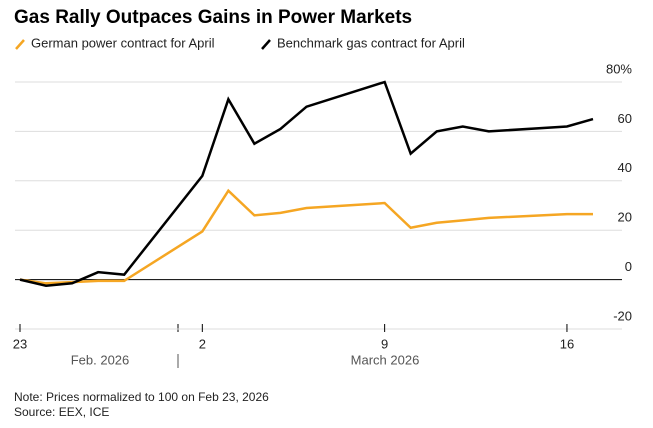  I want to click on y-tick-label: -20, so click(622, 315).